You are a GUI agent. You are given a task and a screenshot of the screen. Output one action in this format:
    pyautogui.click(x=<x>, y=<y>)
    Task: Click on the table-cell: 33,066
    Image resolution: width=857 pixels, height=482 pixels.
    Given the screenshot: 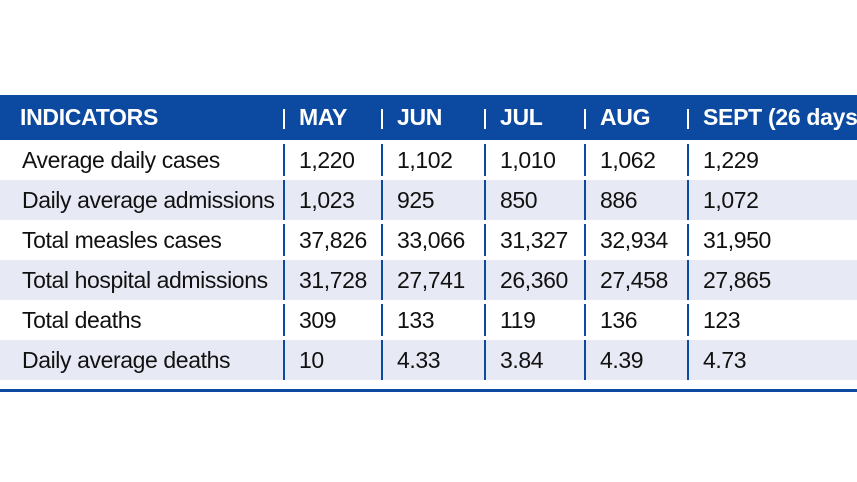 What is the action you would take?
    pyautogui.click(x=432, y=240)
    